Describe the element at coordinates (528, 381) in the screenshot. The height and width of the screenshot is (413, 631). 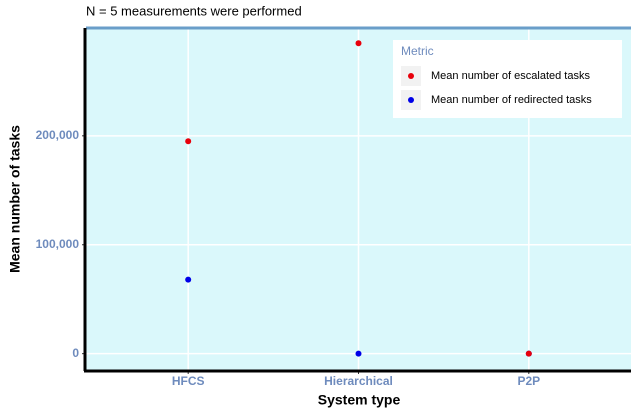
I see `x-tick-label: P2P` at that location.